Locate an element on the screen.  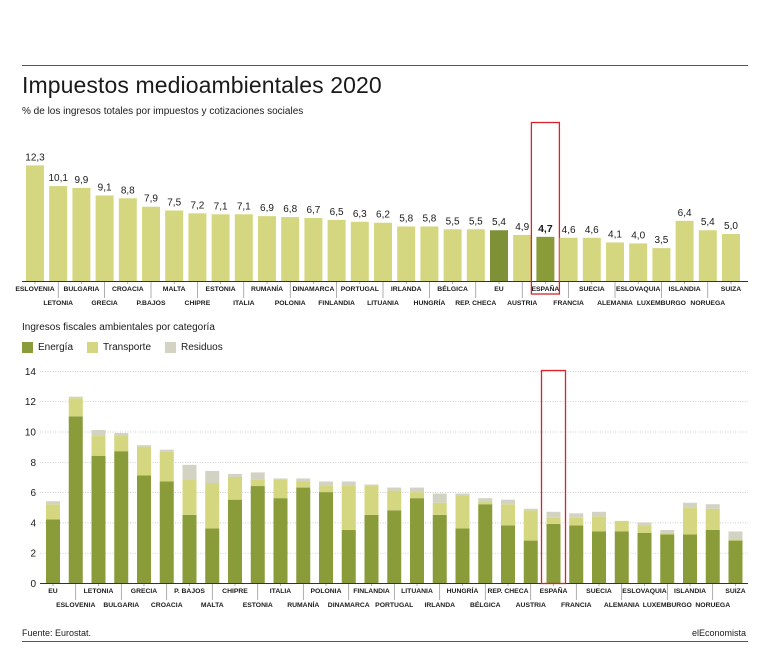
chart1-value-label: 4,1 is located at coordinates (615, 234).